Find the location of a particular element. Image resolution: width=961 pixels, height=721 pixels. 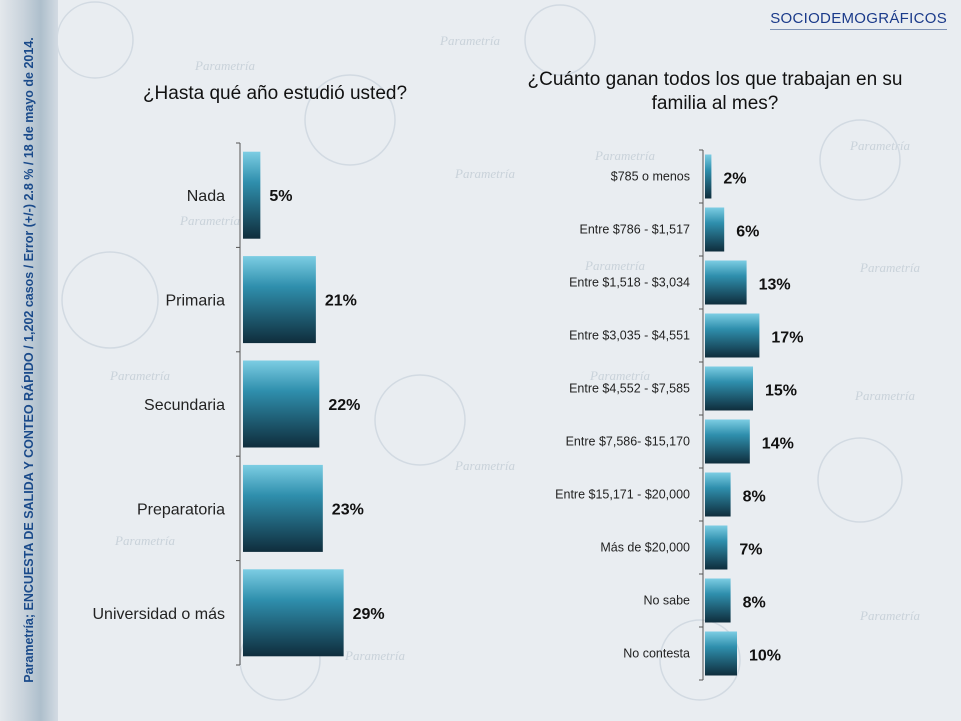

chart-2-category-label: $785 o menos is located at coordinates (650, 177).